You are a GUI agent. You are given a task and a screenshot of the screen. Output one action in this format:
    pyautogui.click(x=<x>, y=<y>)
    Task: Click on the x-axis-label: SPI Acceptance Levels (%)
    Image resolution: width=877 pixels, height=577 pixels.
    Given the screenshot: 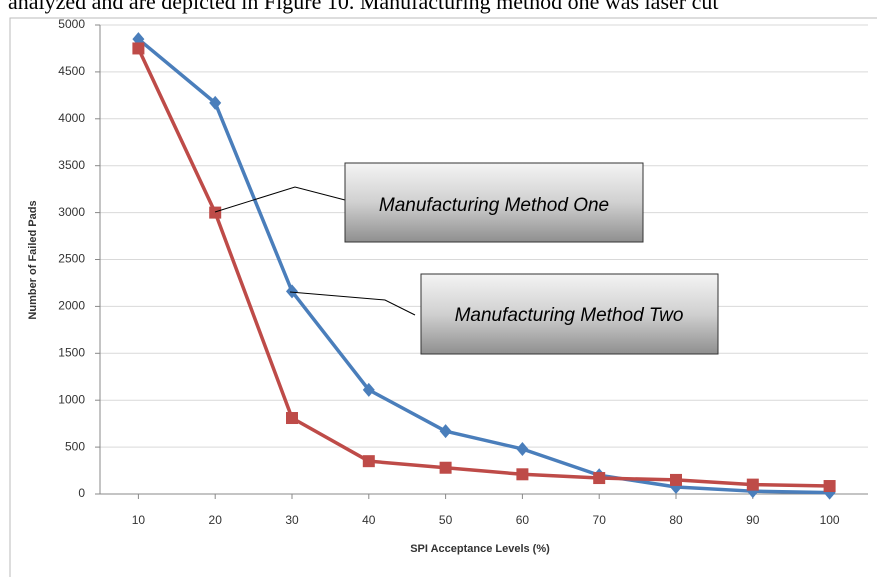 What is the action you would take?
    pyautogui.click(x=480, y=549)
    